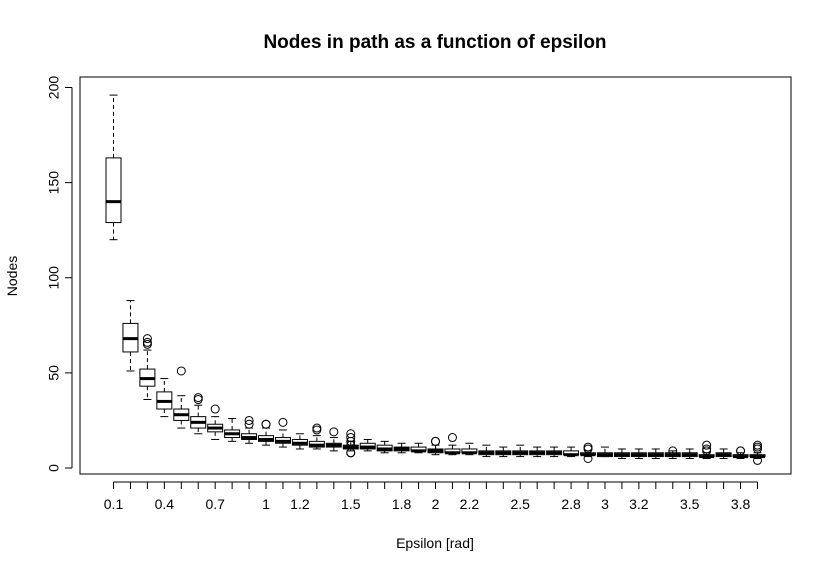  Describe the element at coordinates (605, 504) in the screenshot. I see `x-tick-label: 3` at that location.